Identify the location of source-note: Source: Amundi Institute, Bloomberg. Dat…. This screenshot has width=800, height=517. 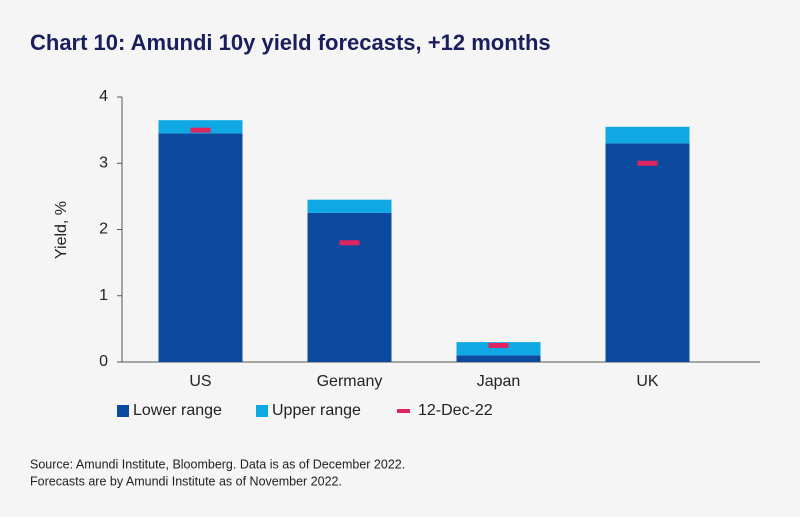
(217, 464).